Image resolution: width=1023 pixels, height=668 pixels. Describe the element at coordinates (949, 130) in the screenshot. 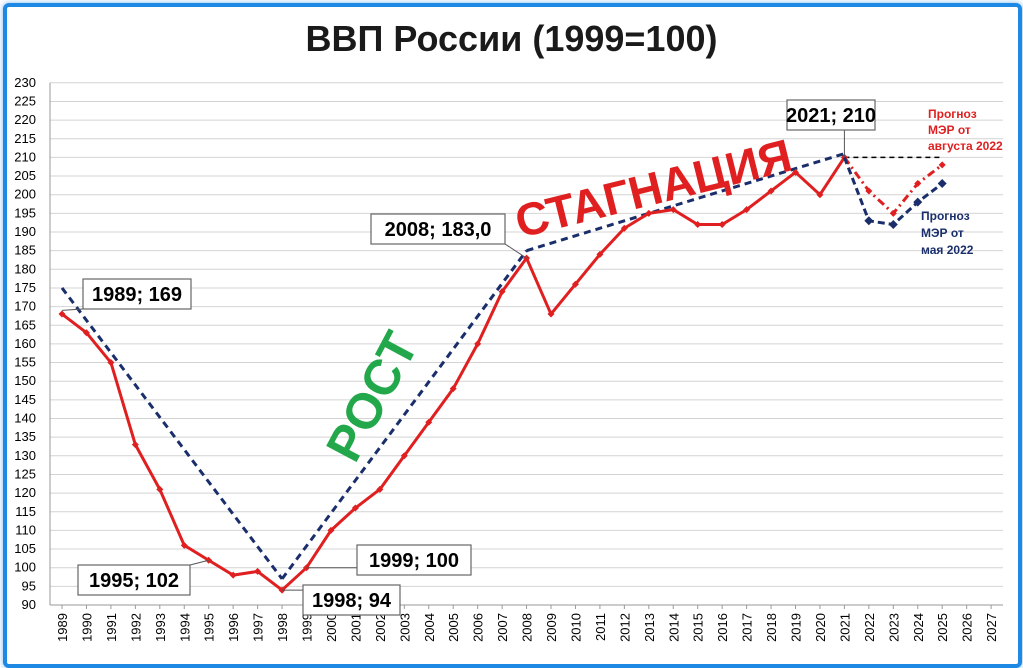

I see `forecast-aug-note: МЭР от` at that location.